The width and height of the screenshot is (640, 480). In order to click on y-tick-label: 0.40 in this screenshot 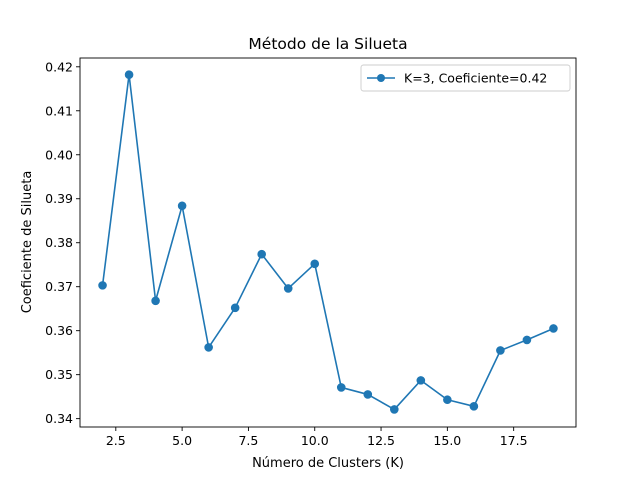, I will do `click(59, 154)`.